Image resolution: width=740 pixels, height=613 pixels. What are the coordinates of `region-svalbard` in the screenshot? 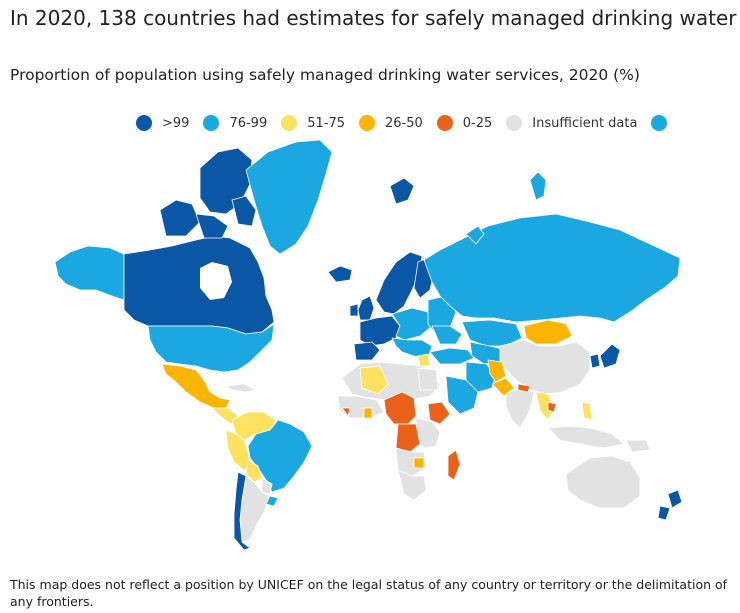 It's located at (402, 191).